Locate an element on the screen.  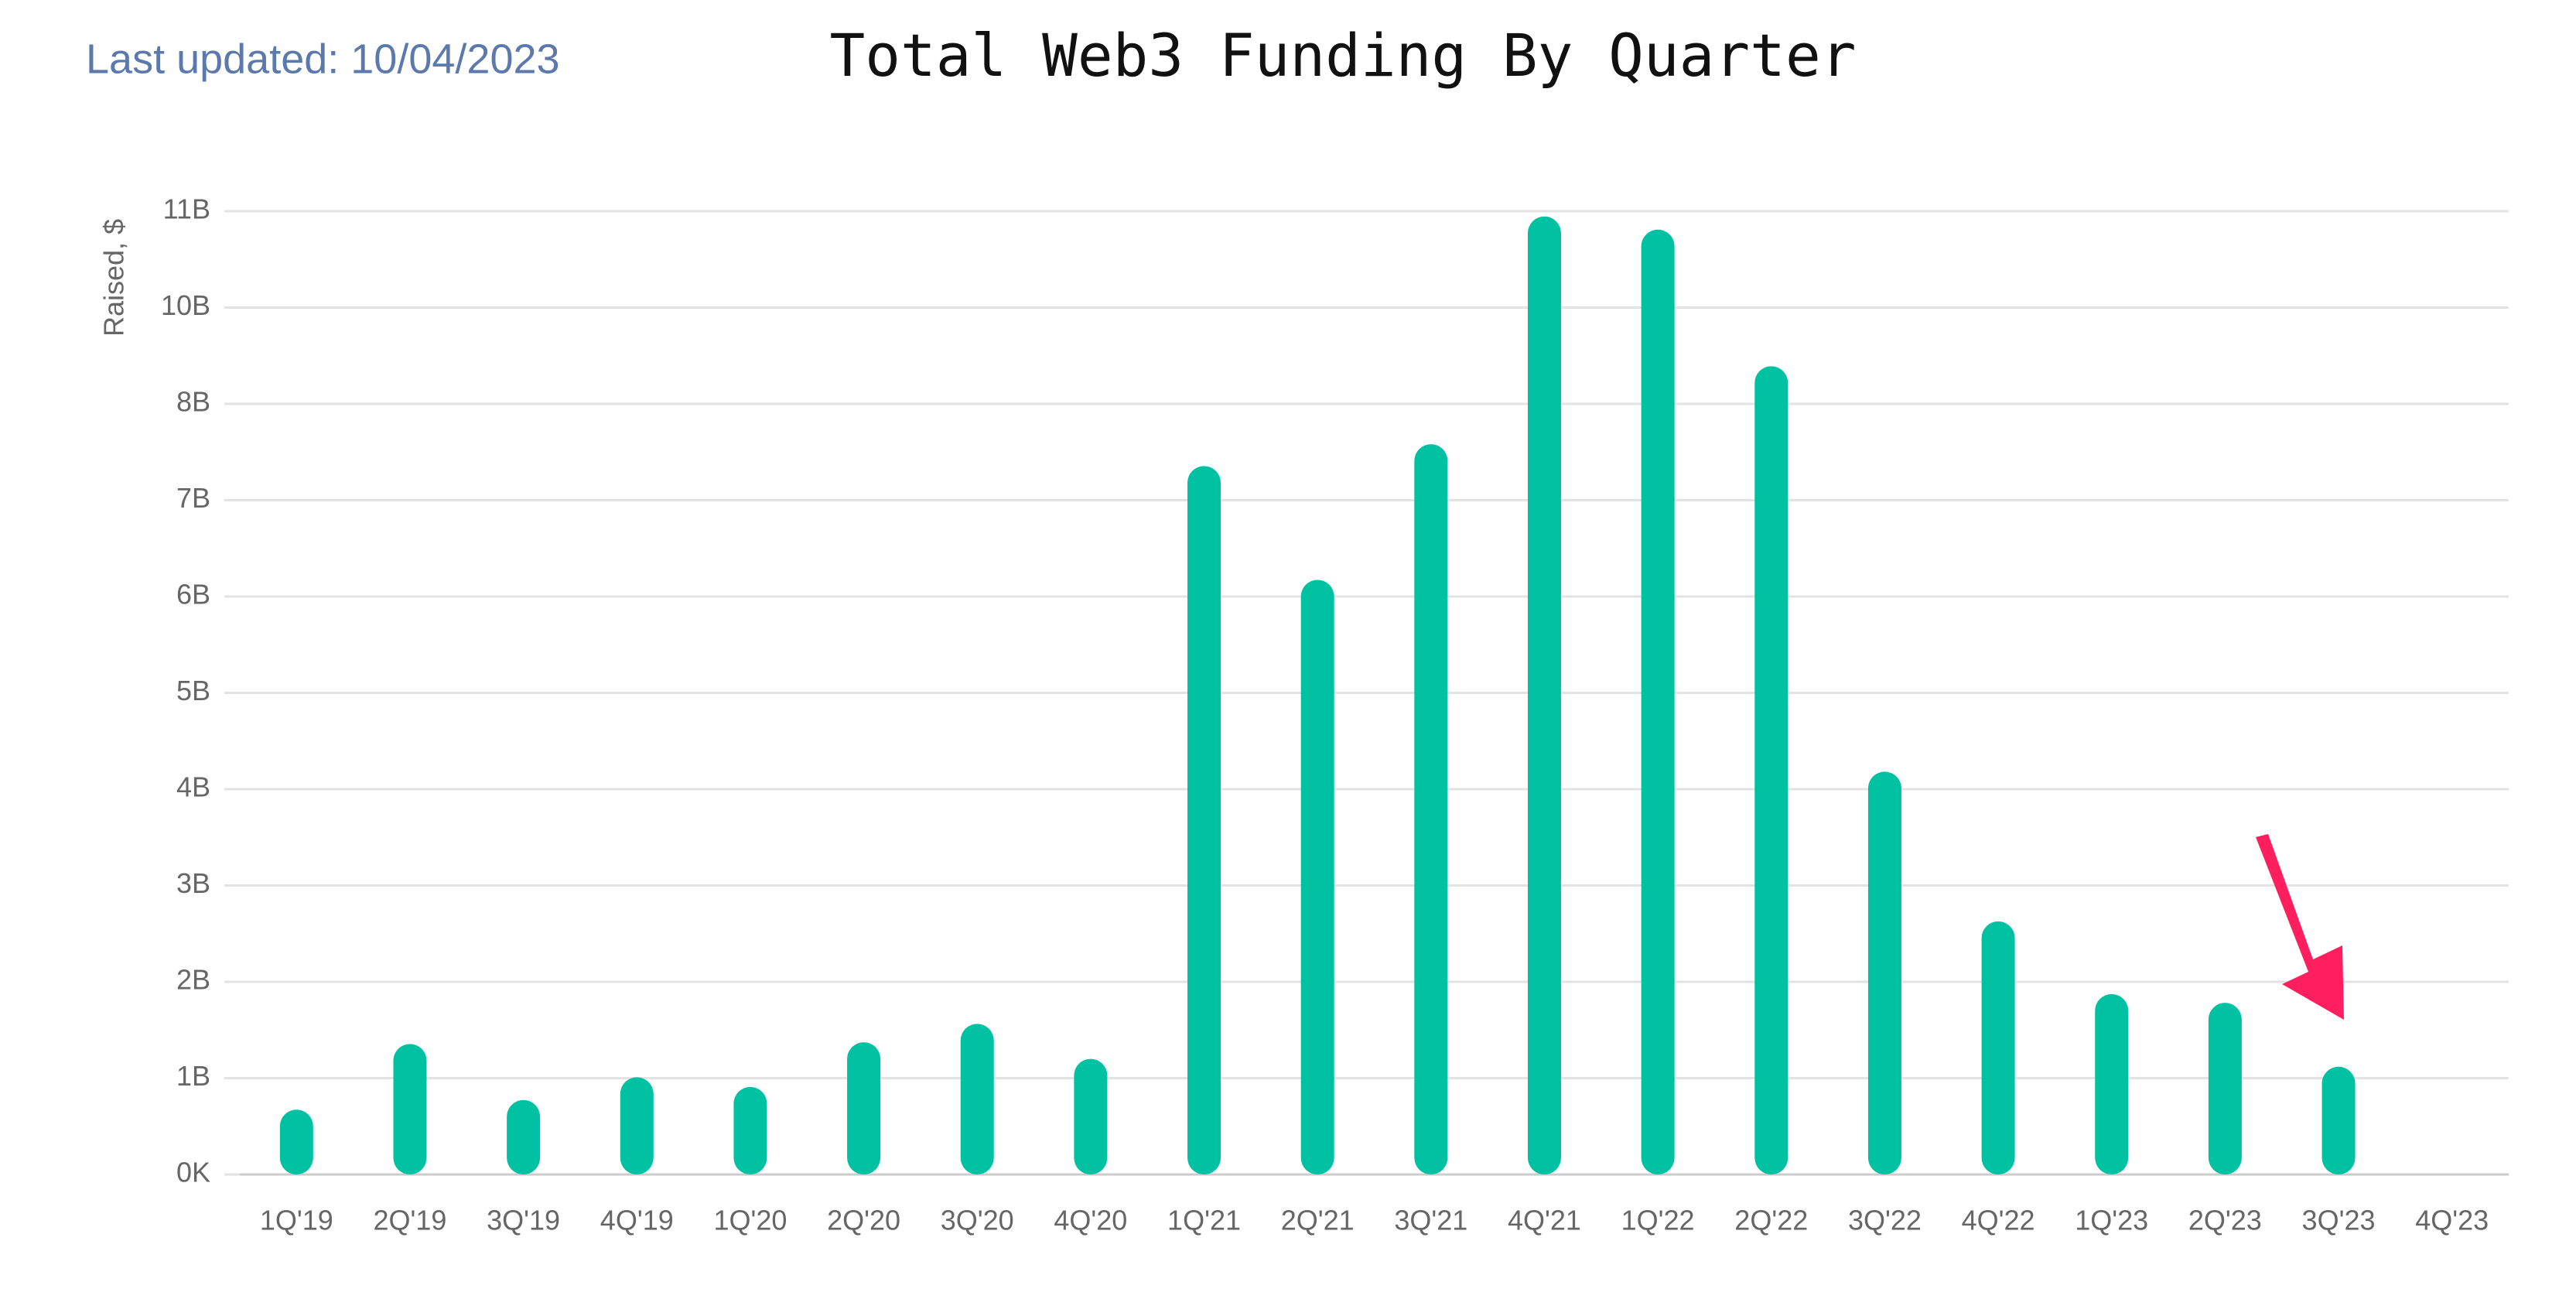
x-tick-label: 2Q'23 is located at coordinates (2225, 1220).